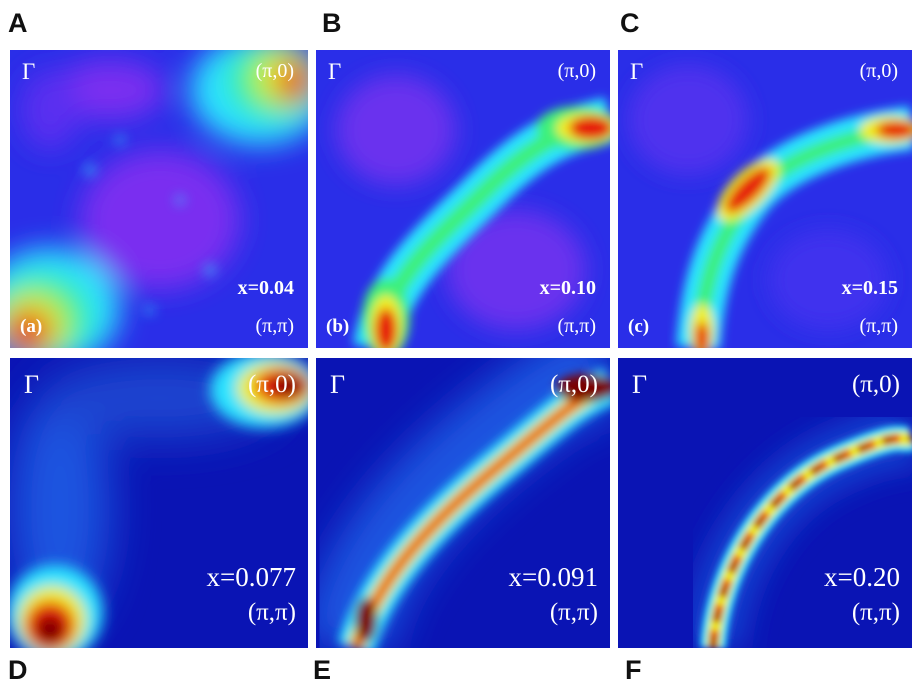  What do you see at coordinates (630, 23) in the screenshot?
I see `panel-letter-c: C` at bounding box center [630, 23].